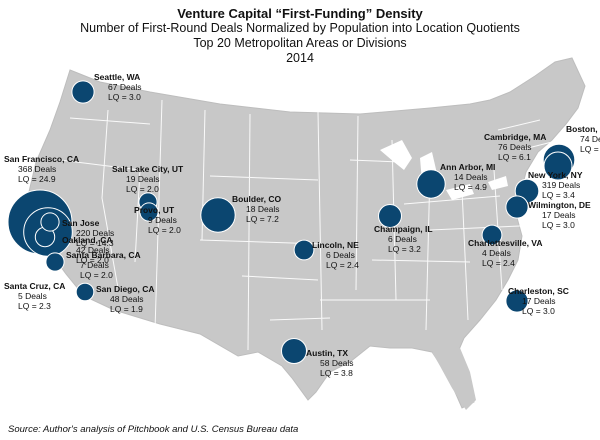 This screenshot has height=440, width=600. Describe the element at coordinates (561, 185) in the screenshot. I see `metro-deals: 319 Deals` at that location.